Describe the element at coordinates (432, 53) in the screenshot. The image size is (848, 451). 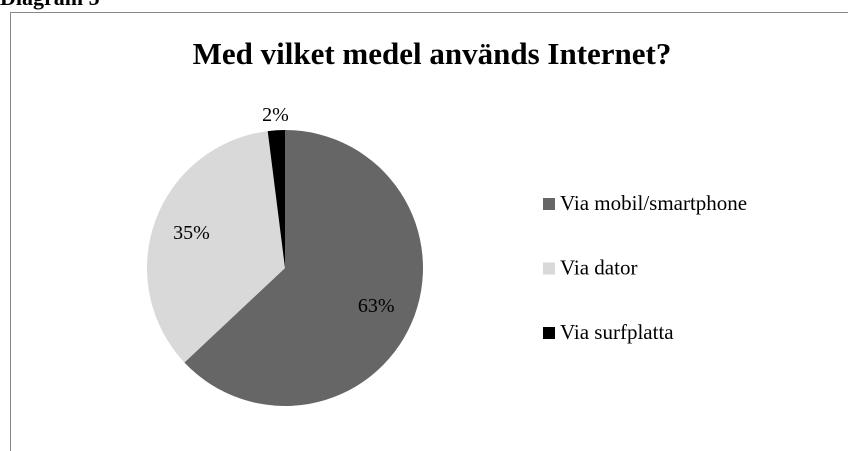
I see `chart-title: Med vilket medel används Internet?` at that location.